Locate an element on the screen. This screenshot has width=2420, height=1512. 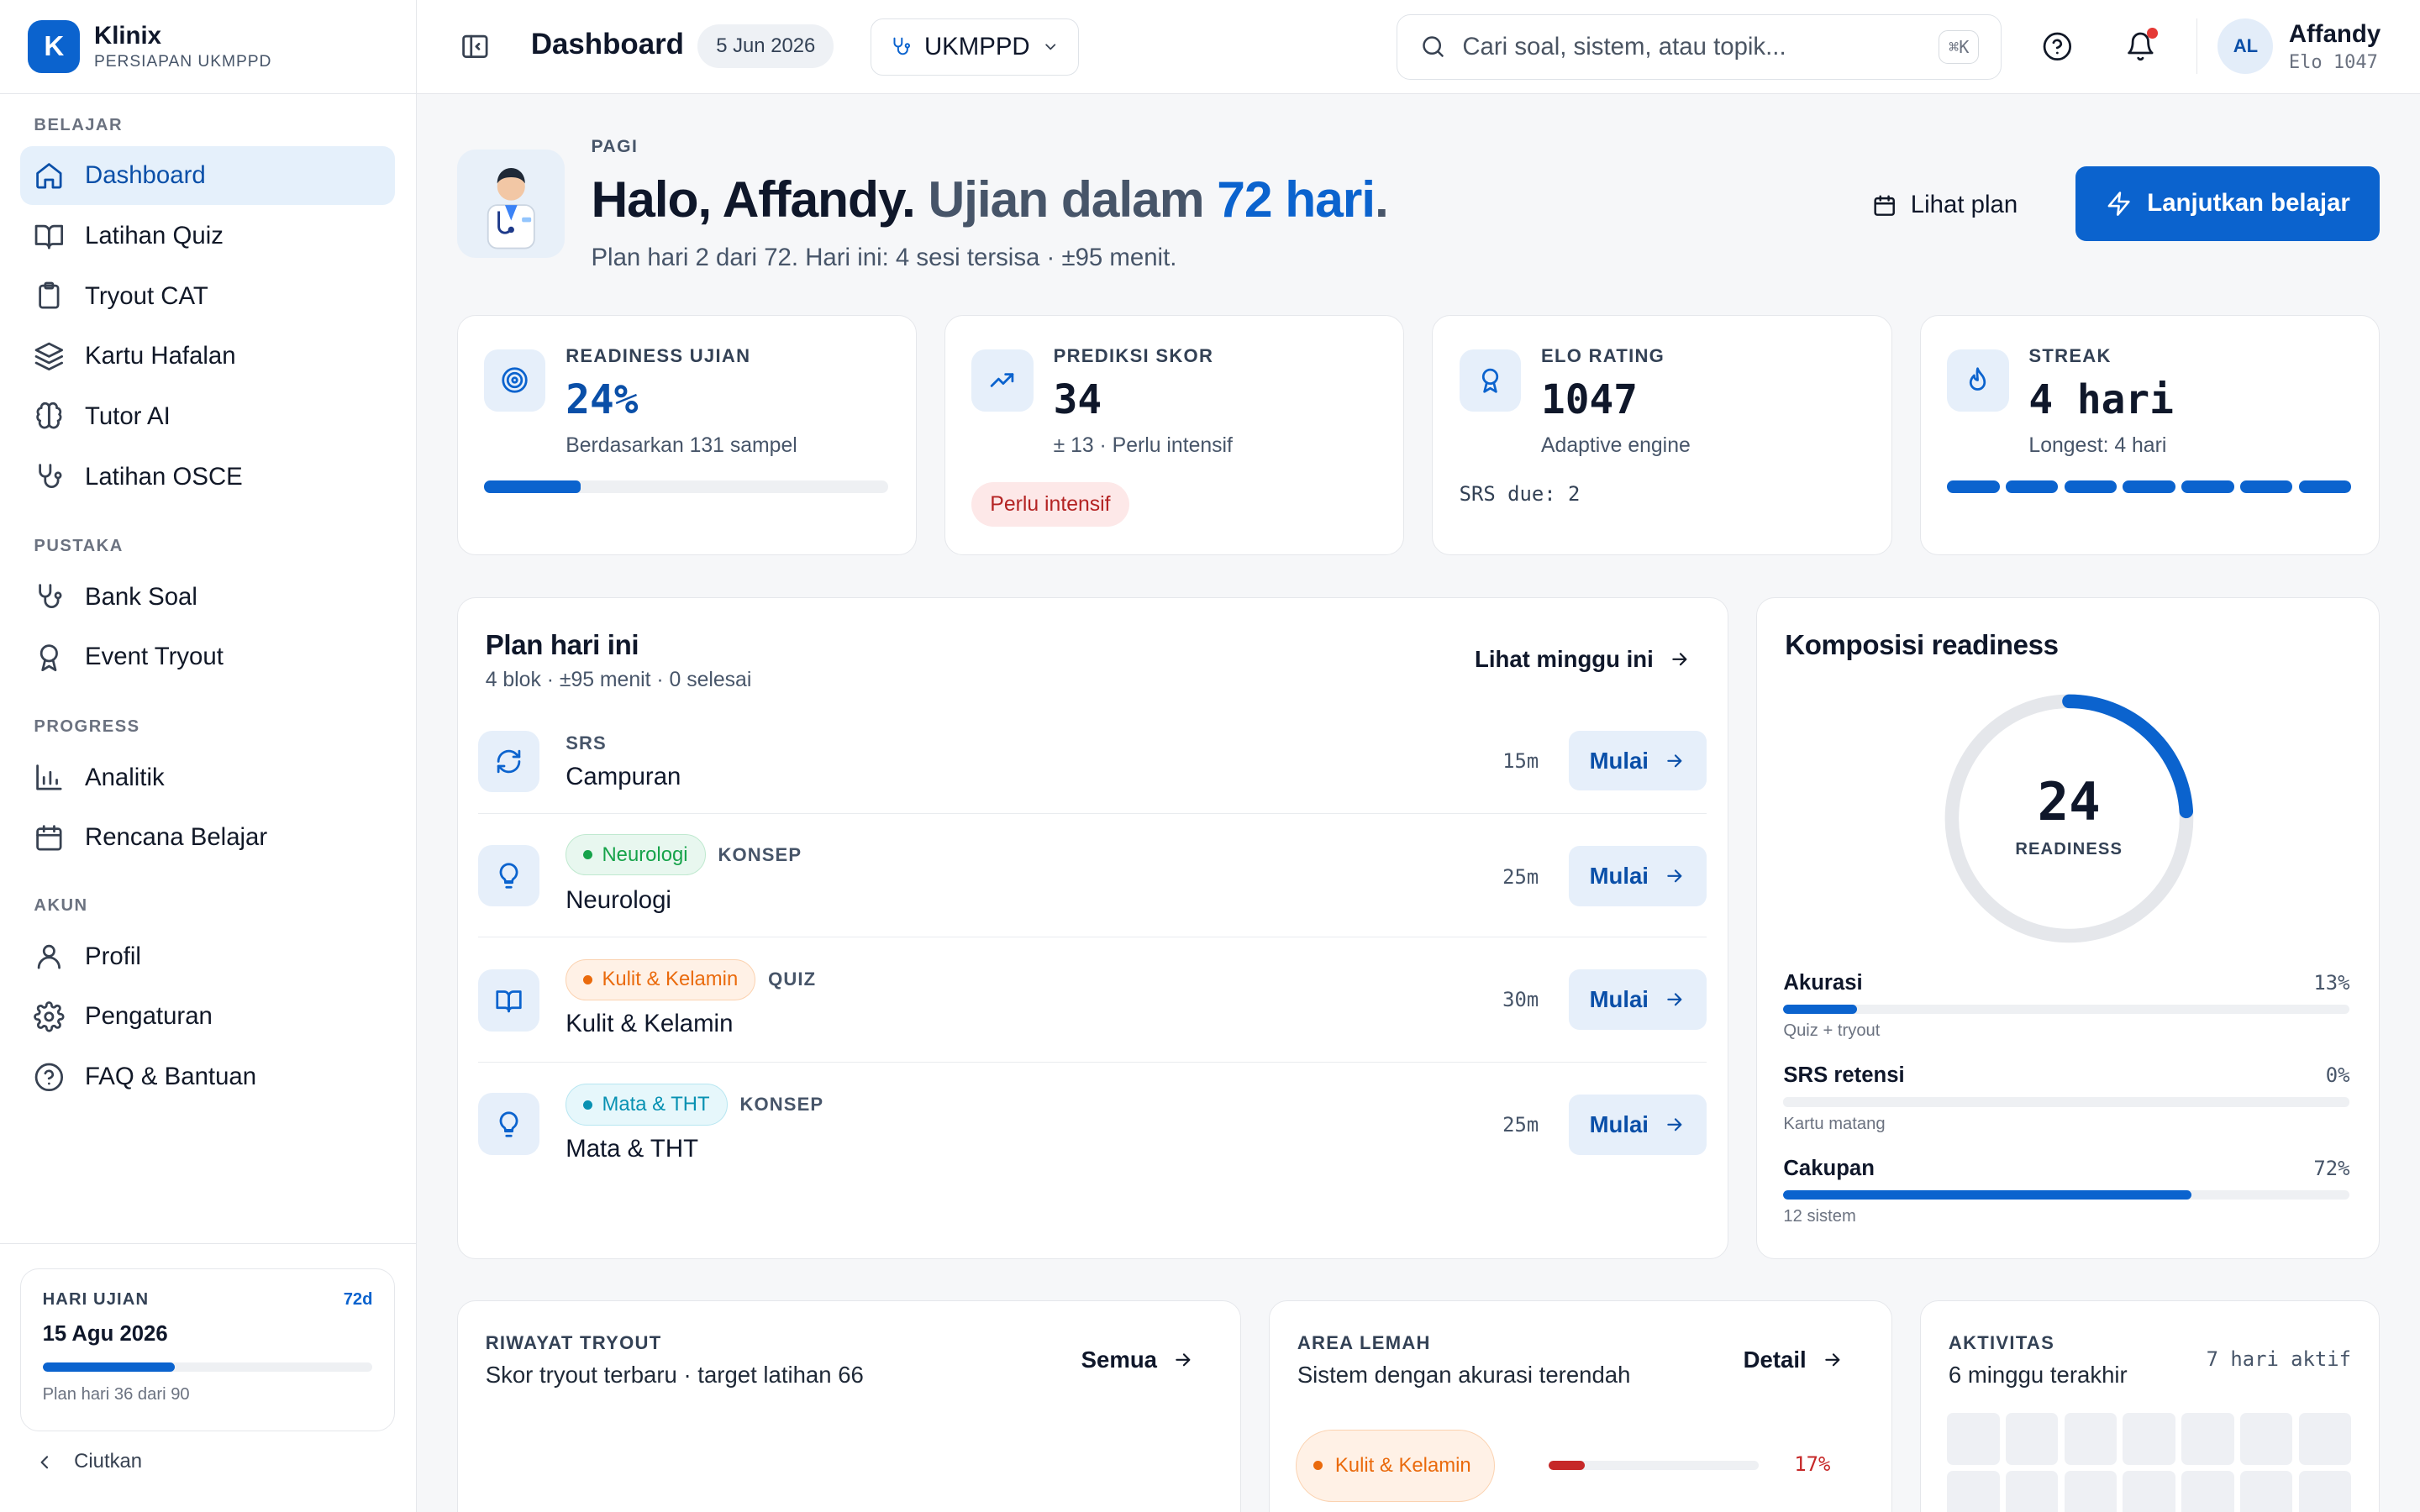
sidebar-item-event-tryout: Event Tryout is located at coordinates (207, 657).